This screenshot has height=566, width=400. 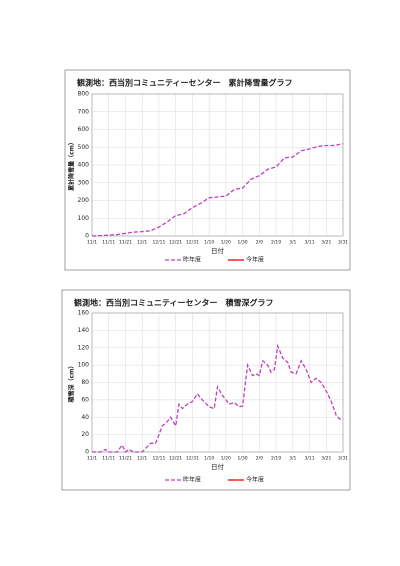 I want to click on y-tick-label: 20, so click(x=85, y=434).